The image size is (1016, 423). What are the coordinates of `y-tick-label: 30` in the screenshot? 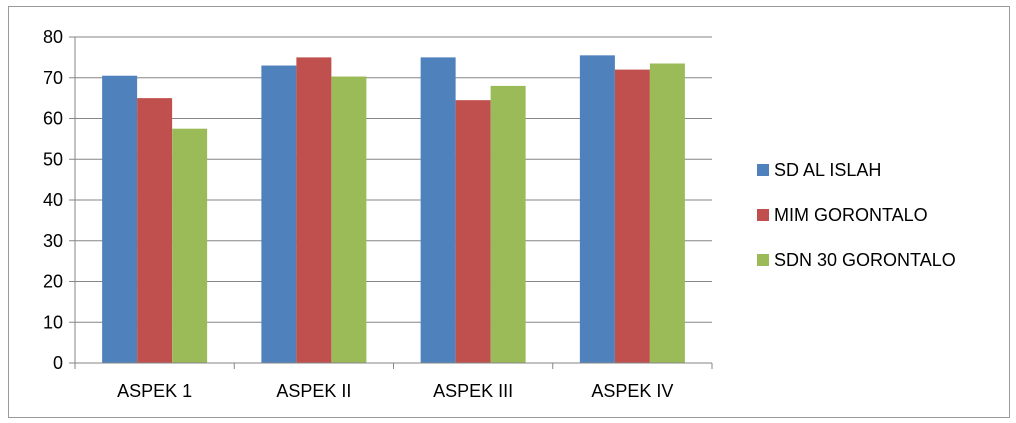 It's located at (53, 241).